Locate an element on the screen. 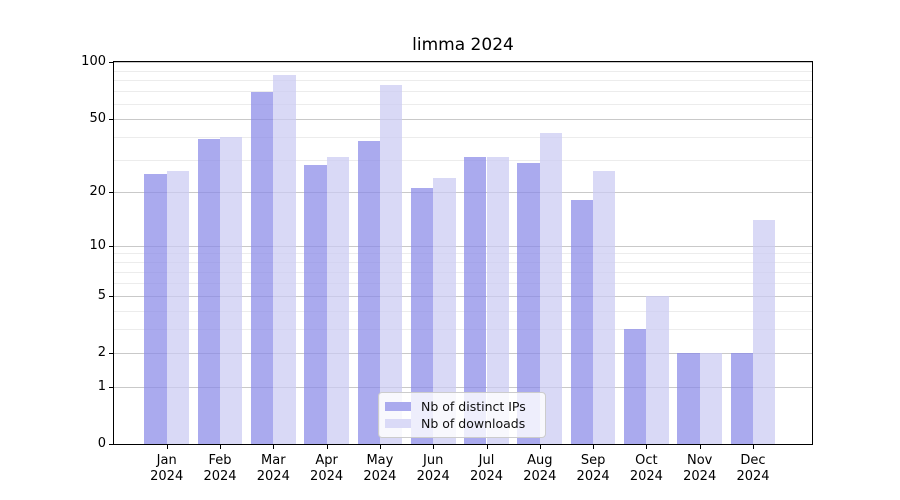  y-tick-label-10: 10 is located at coordinates (97, 245).